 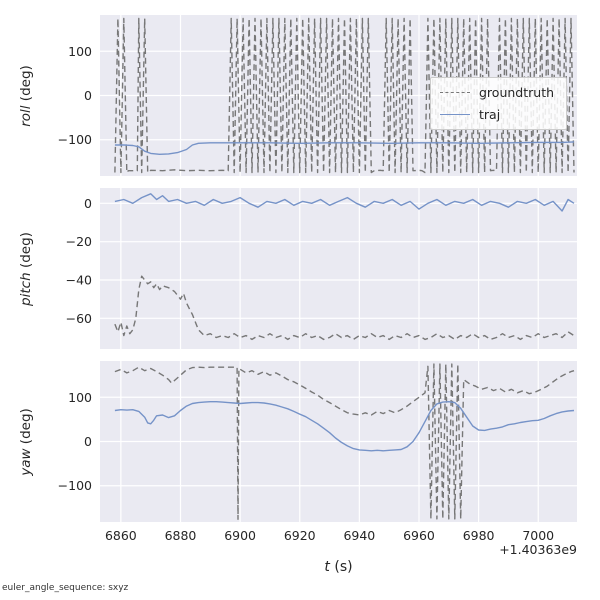 What do you see at coordinates (79, 280) in the screenshot?
I see `svg-text: −40` at bounding box center [79, 280].